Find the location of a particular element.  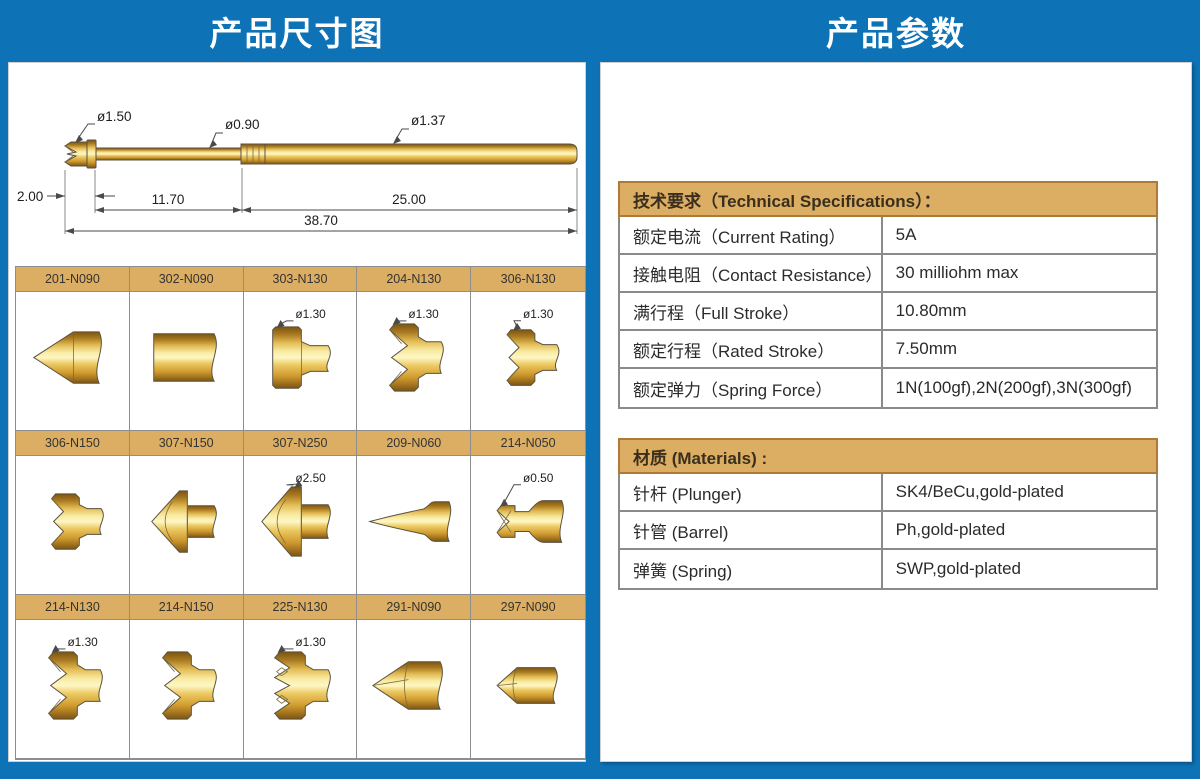

pin-crown-tip is located at coordinates (76, 154).